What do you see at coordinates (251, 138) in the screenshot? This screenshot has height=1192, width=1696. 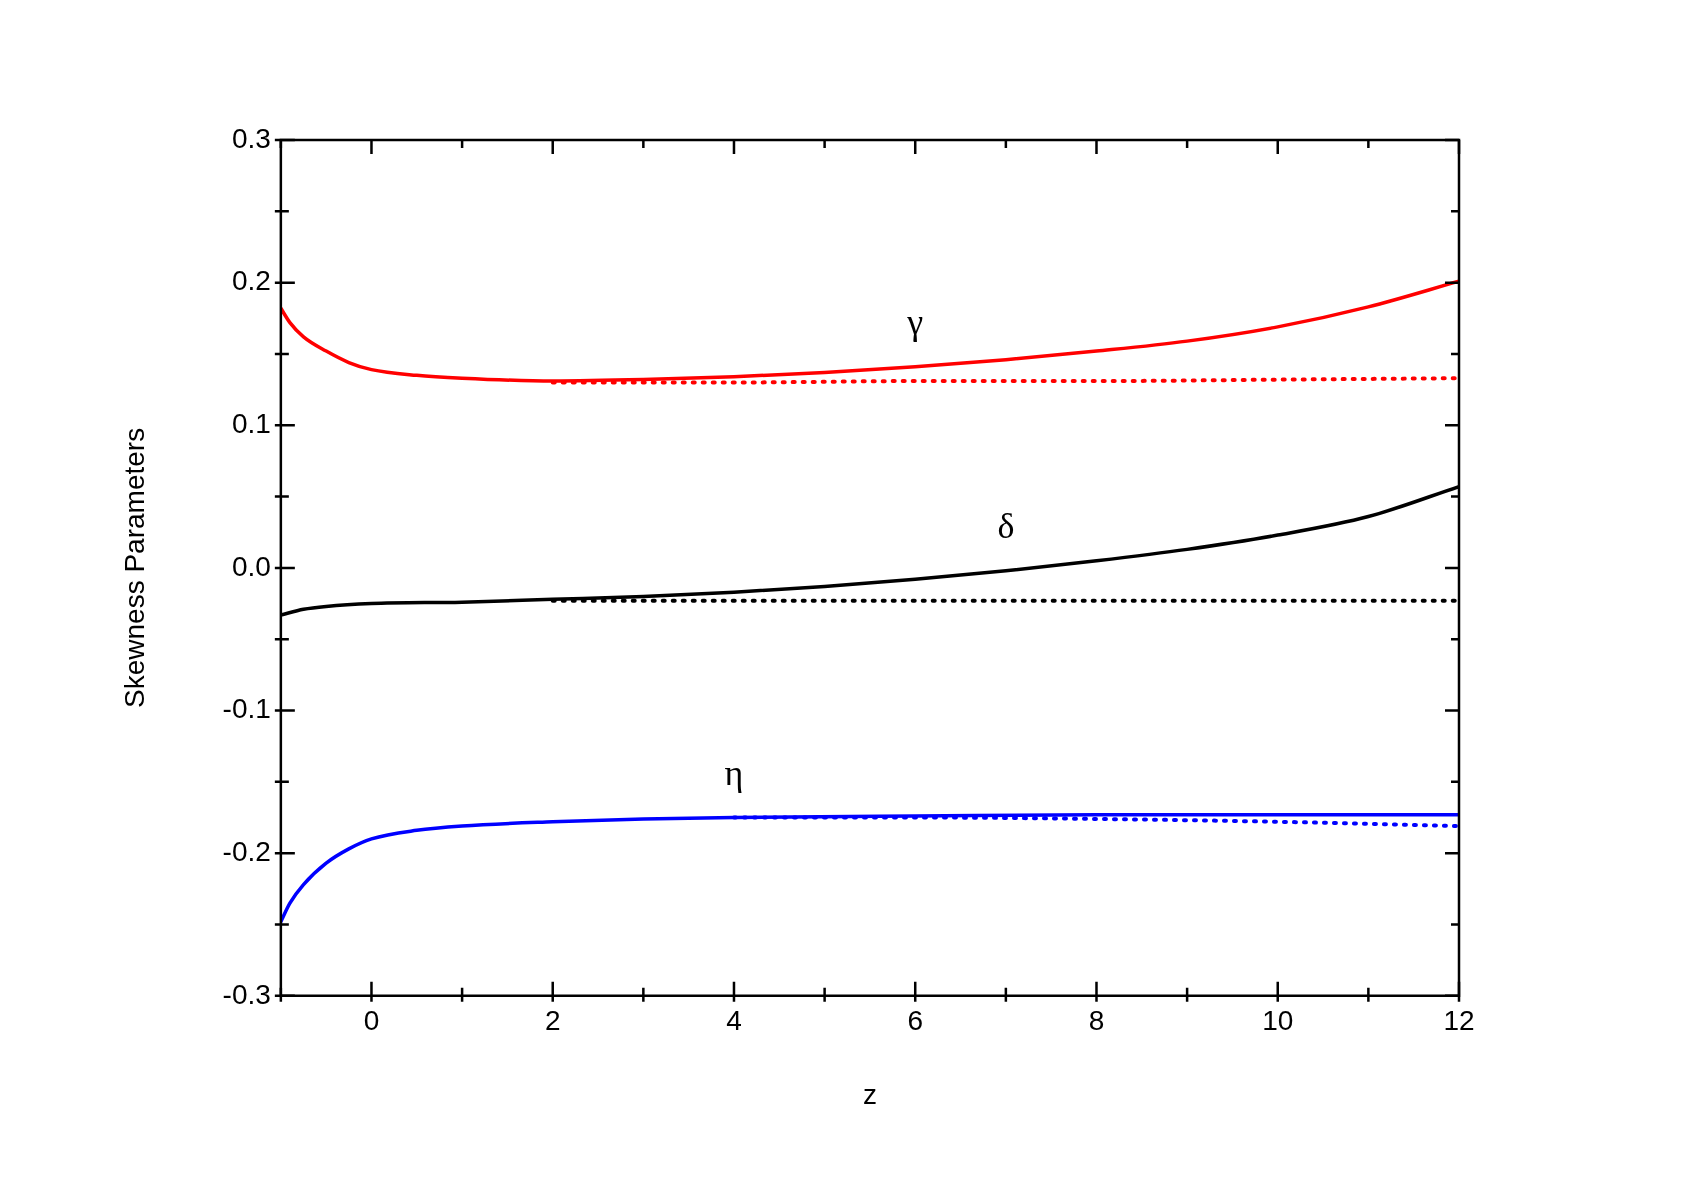 I see `y-tick-label: 0.3` at bounding box center [251, 138].